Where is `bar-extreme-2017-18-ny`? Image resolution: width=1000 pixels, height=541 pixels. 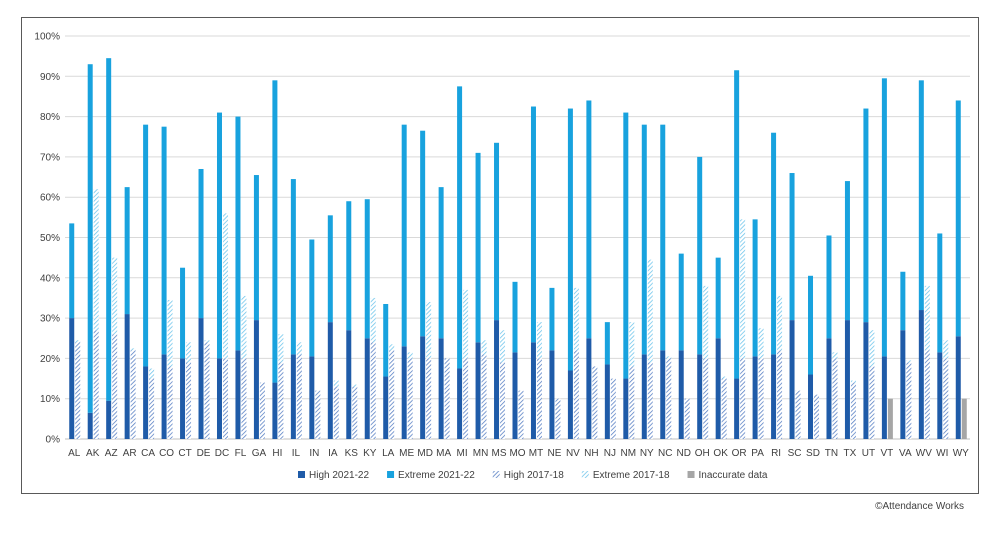 bar-extreme-2017-18-ny is located at coordinates (650, 311).